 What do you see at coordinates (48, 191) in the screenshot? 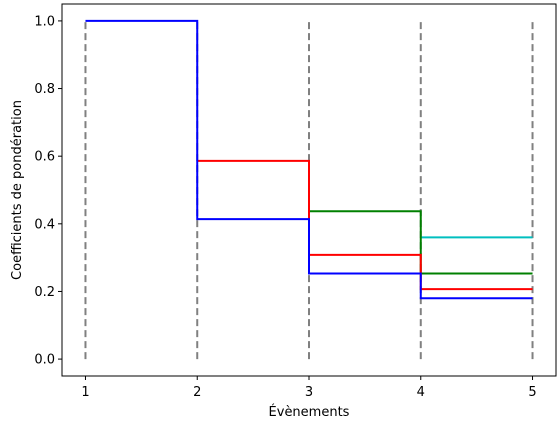
I see `y-axis: 0.0 0.2 0.4 0.6 0.8 1.0` at bounding box center [48, 191].